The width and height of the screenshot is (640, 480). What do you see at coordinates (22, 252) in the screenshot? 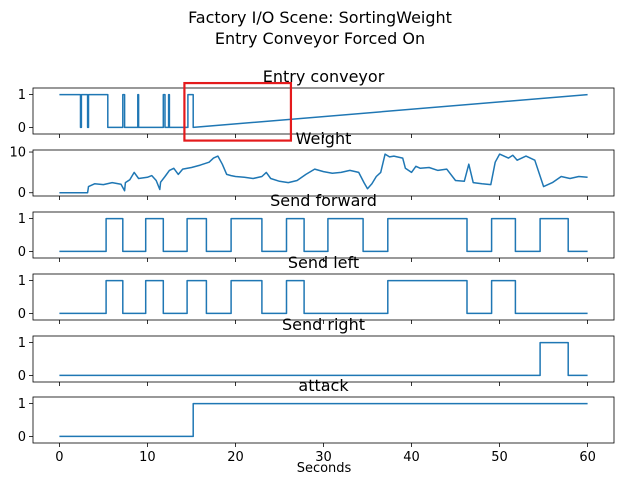
I see `panel-2-ytick-label-0: 0` at bounding box center [22, 252].